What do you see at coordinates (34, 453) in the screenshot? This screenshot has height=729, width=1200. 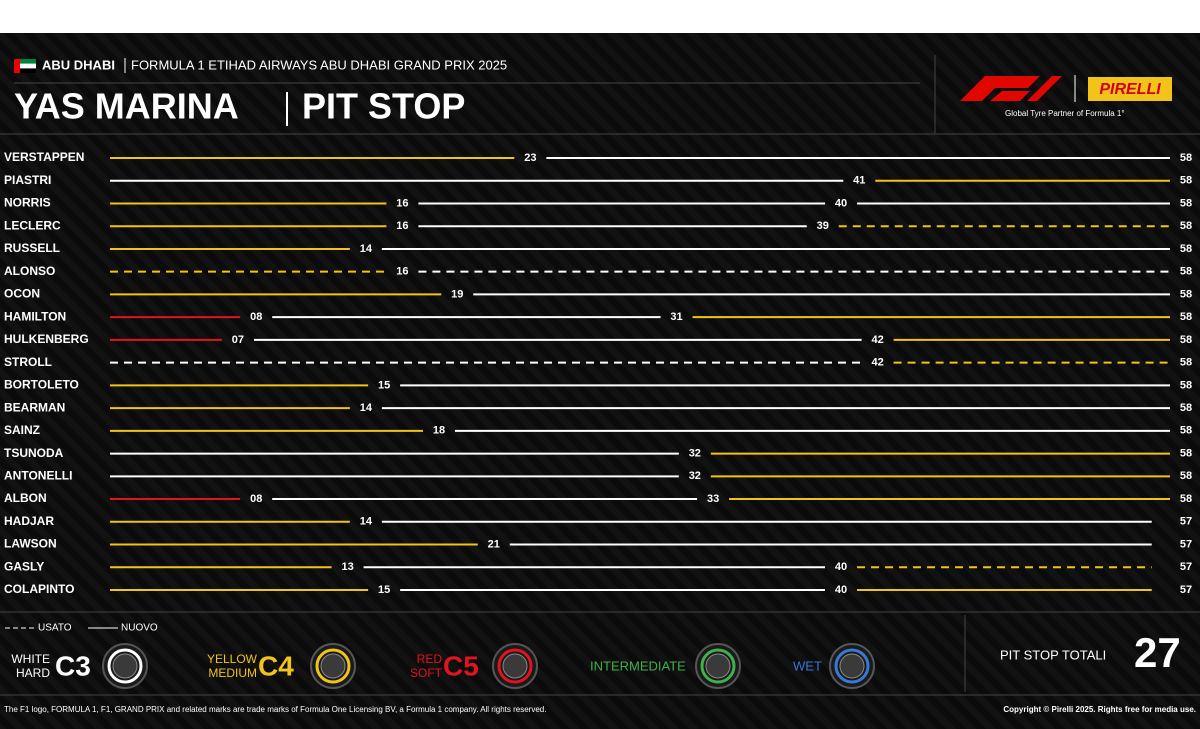 I see `driver-name: TSUNODA` at bounding box center [34, 453].